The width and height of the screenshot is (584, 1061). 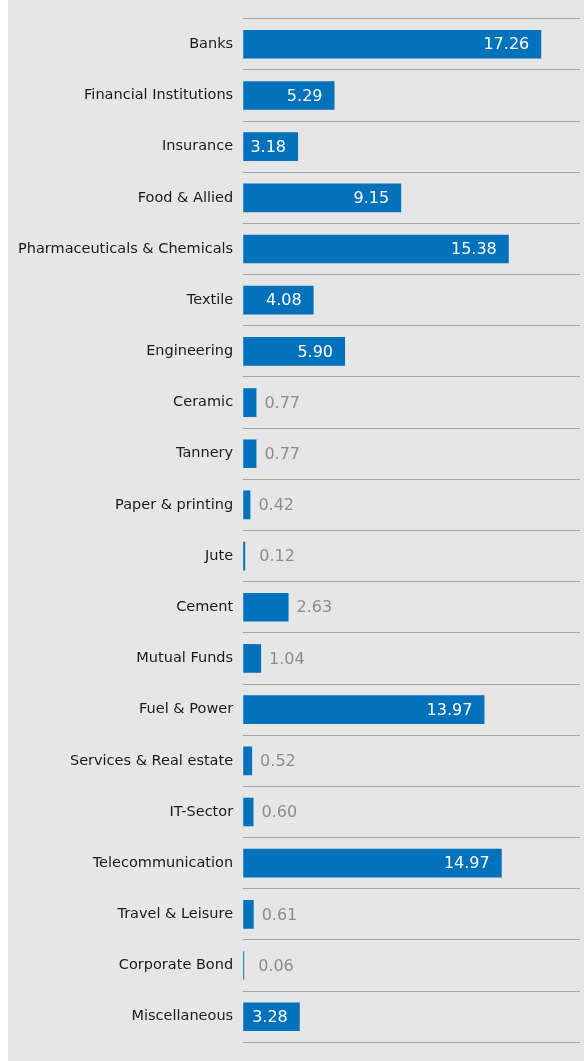 What do you see at coordinates (176, 964) in the screenshot?
I see `y-tick-label: Corporate Bond` at bounding box center [176, 964].